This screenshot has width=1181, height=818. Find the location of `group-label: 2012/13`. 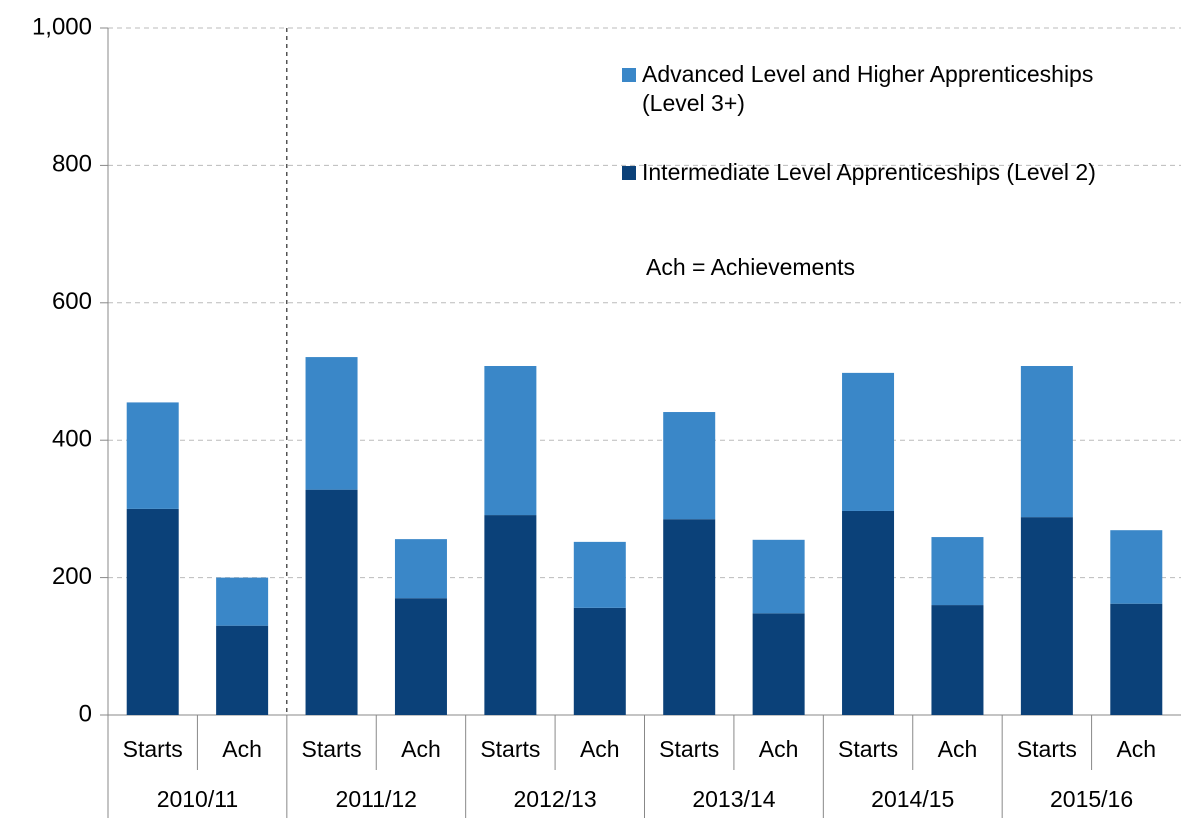

group-label: 2012/13 is located at coordinates (555, 799).